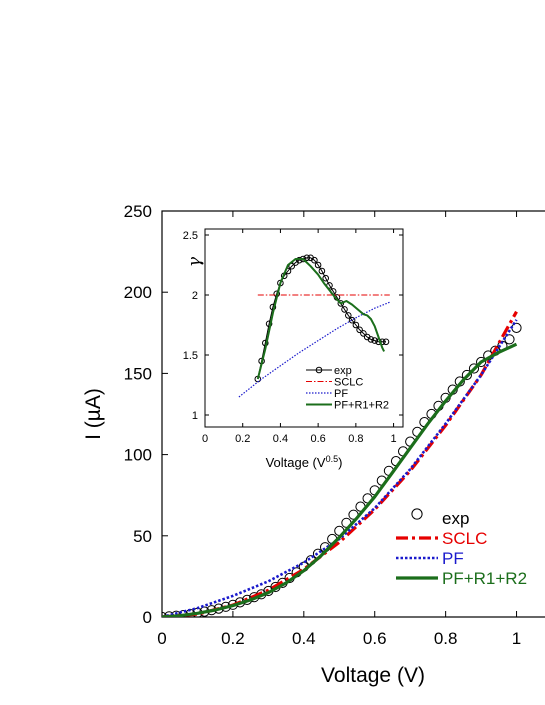 Image resolution: width=545 pixels, height=705 pixels. I want to click on main-y-tick-label: 200, so click(138, 292).